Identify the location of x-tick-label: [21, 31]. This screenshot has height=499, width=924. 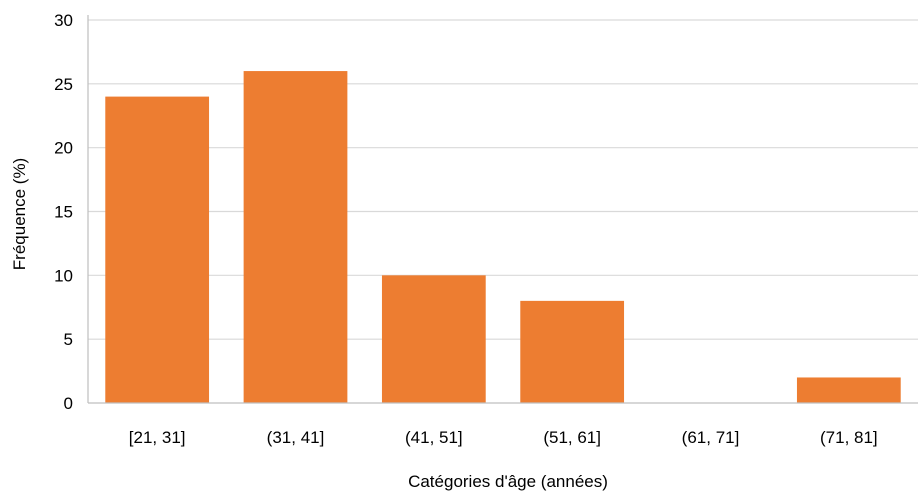
(157, 437).